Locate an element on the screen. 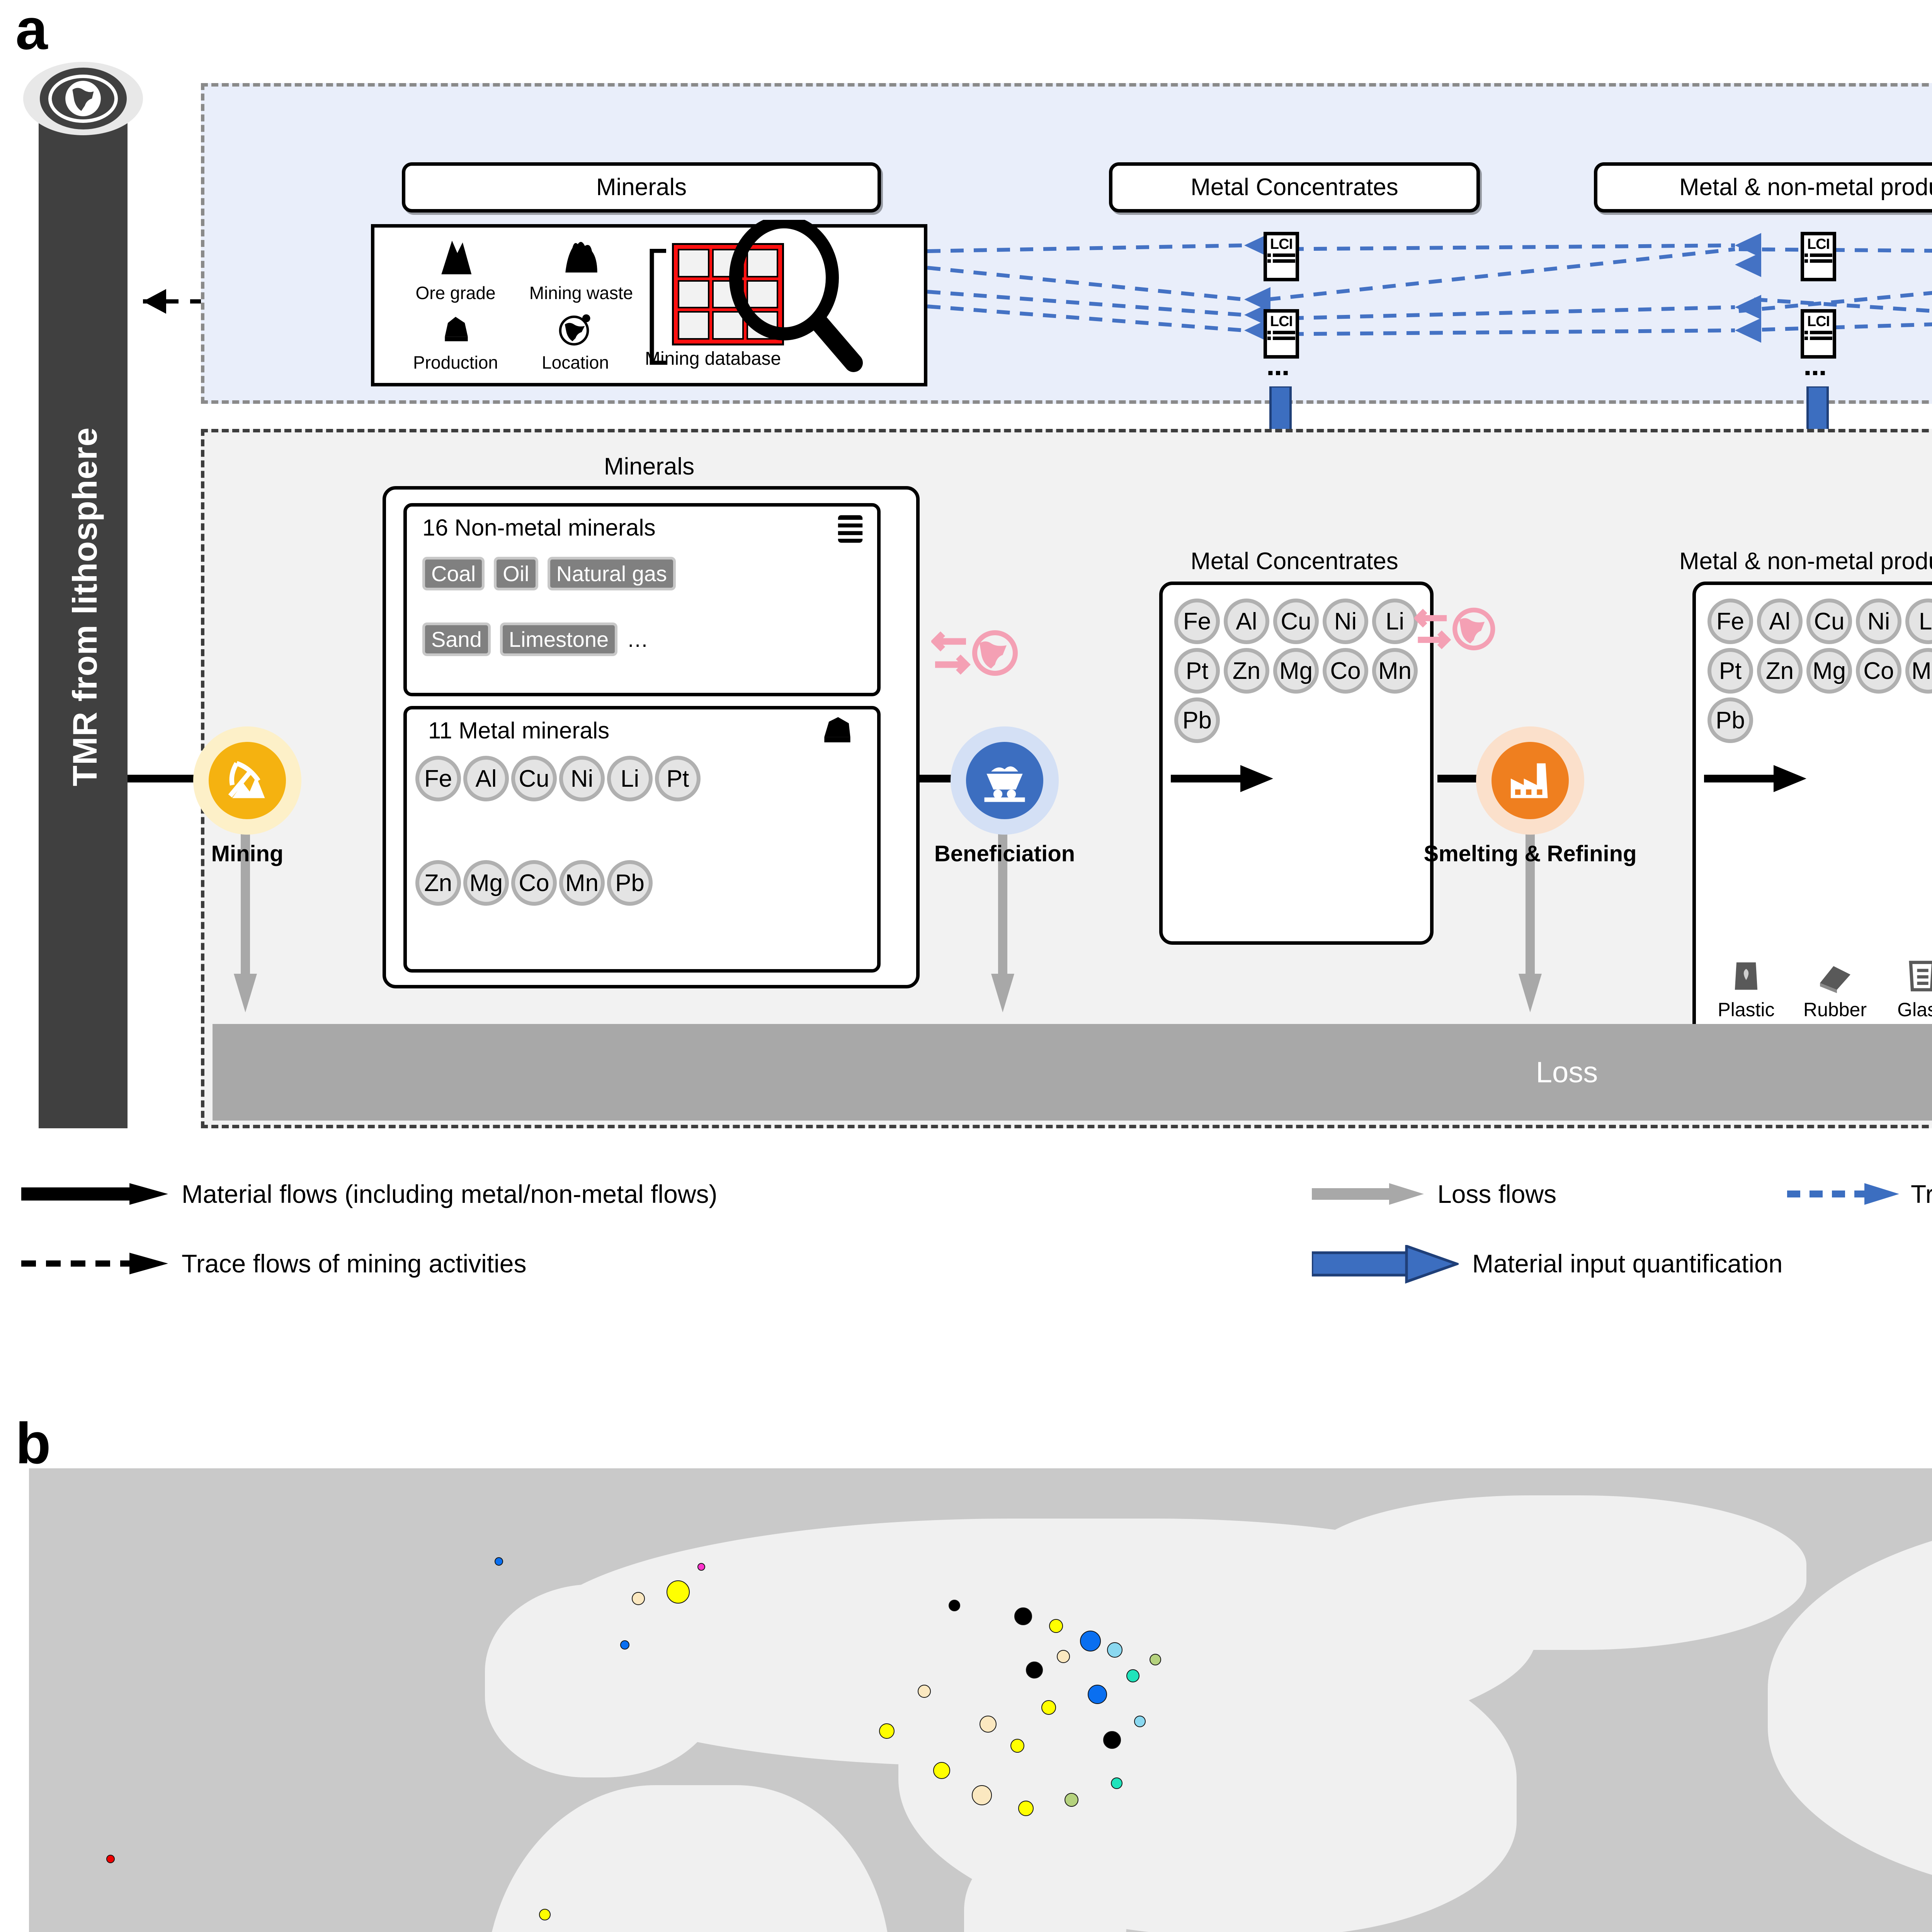 The width and height of the screenshot is (1932, 1932). legend-icon-material-flows is located at coordinates (94, 1194).